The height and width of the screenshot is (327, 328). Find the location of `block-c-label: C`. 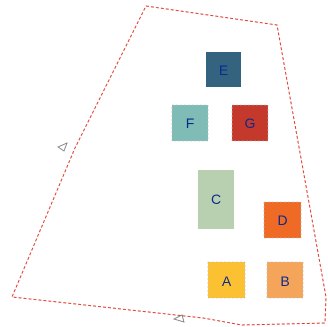

block-c-label: C is located at coordinates (216, 199).